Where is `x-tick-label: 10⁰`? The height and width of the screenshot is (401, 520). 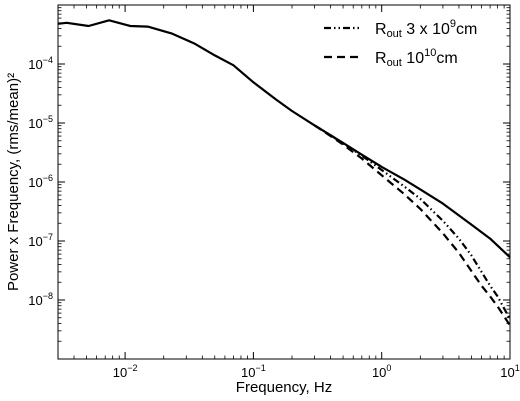
x-tick-label: 10⁰ is located at coordinates (381, 371).